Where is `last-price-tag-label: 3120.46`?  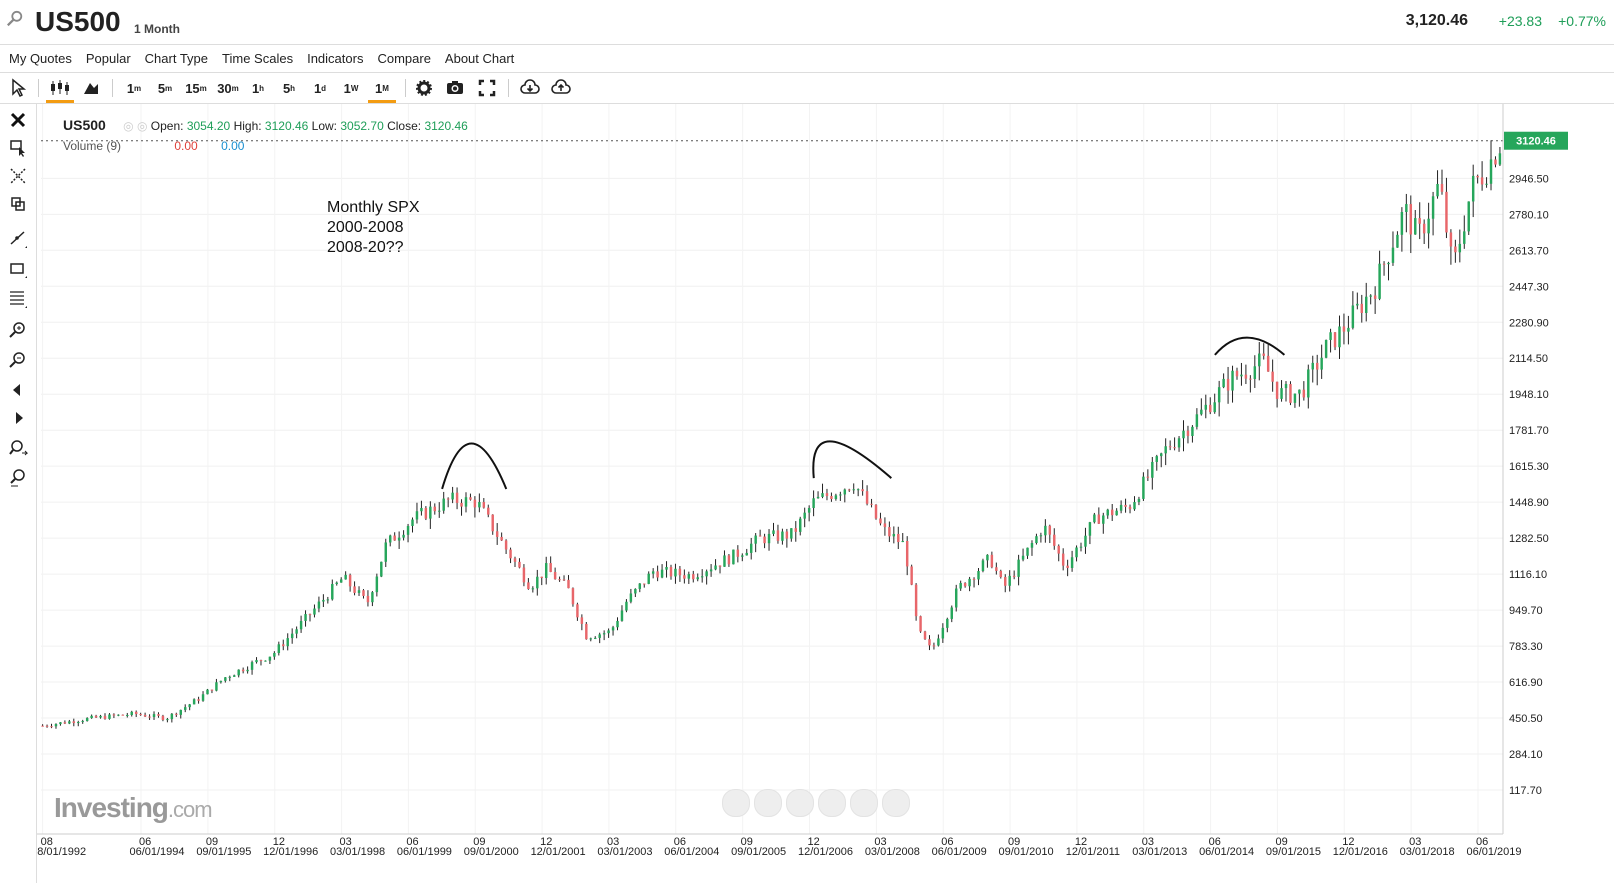
last-price-tag-label: 3120.46 is located at coordinates (1536, 142).